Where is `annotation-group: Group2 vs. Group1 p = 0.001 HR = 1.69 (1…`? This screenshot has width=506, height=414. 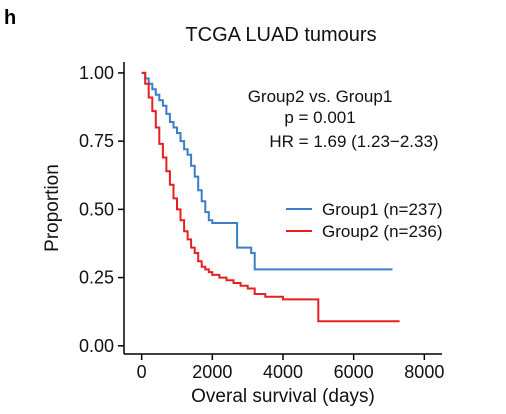
annotation-group: Group2 vs. Group1 p = 0.001 HR = 1.69 (1… is located at coordinates (343, 119).